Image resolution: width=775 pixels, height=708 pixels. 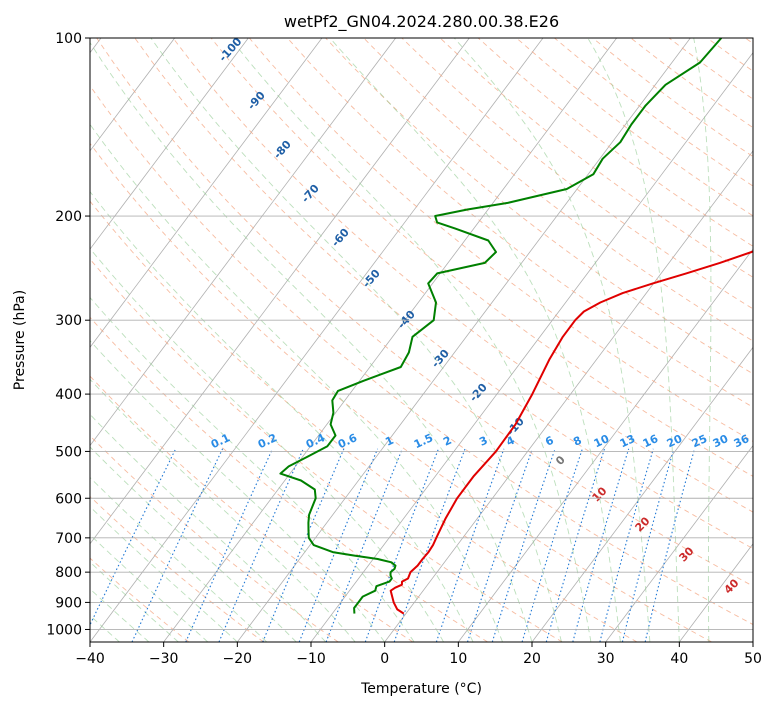 What do you see at coordinates (679, 659) in the screenshot?
I see `x-tick-label: 40` at bounding box center [679, 659].